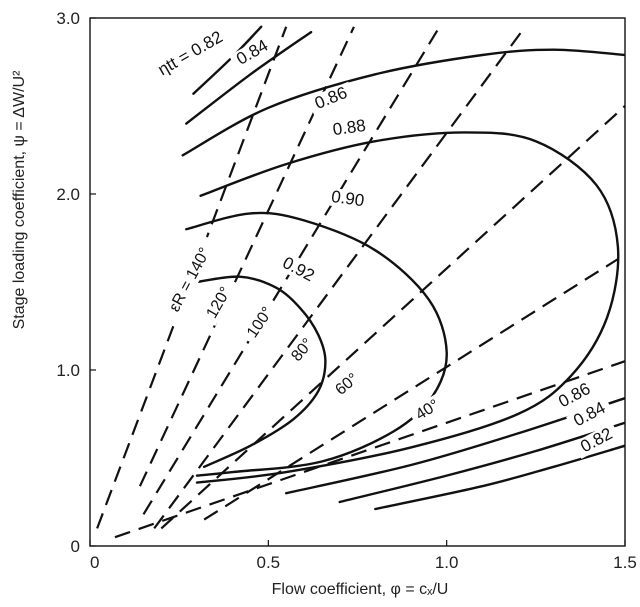  What do you see at coordinates (19, 199) in the screenshot?
I see `y-axis-label: Stage loading coefficient, ψ = ΔW/U²` at bounding box center [19, 199].